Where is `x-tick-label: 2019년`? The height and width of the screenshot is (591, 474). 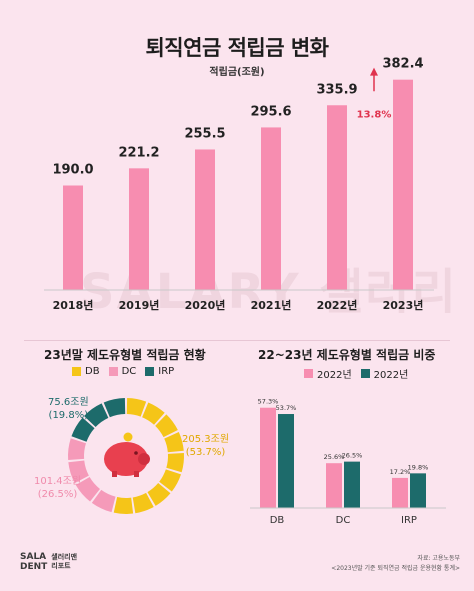
x-tick-label: 2019년 is located at coordinates (139, 305).